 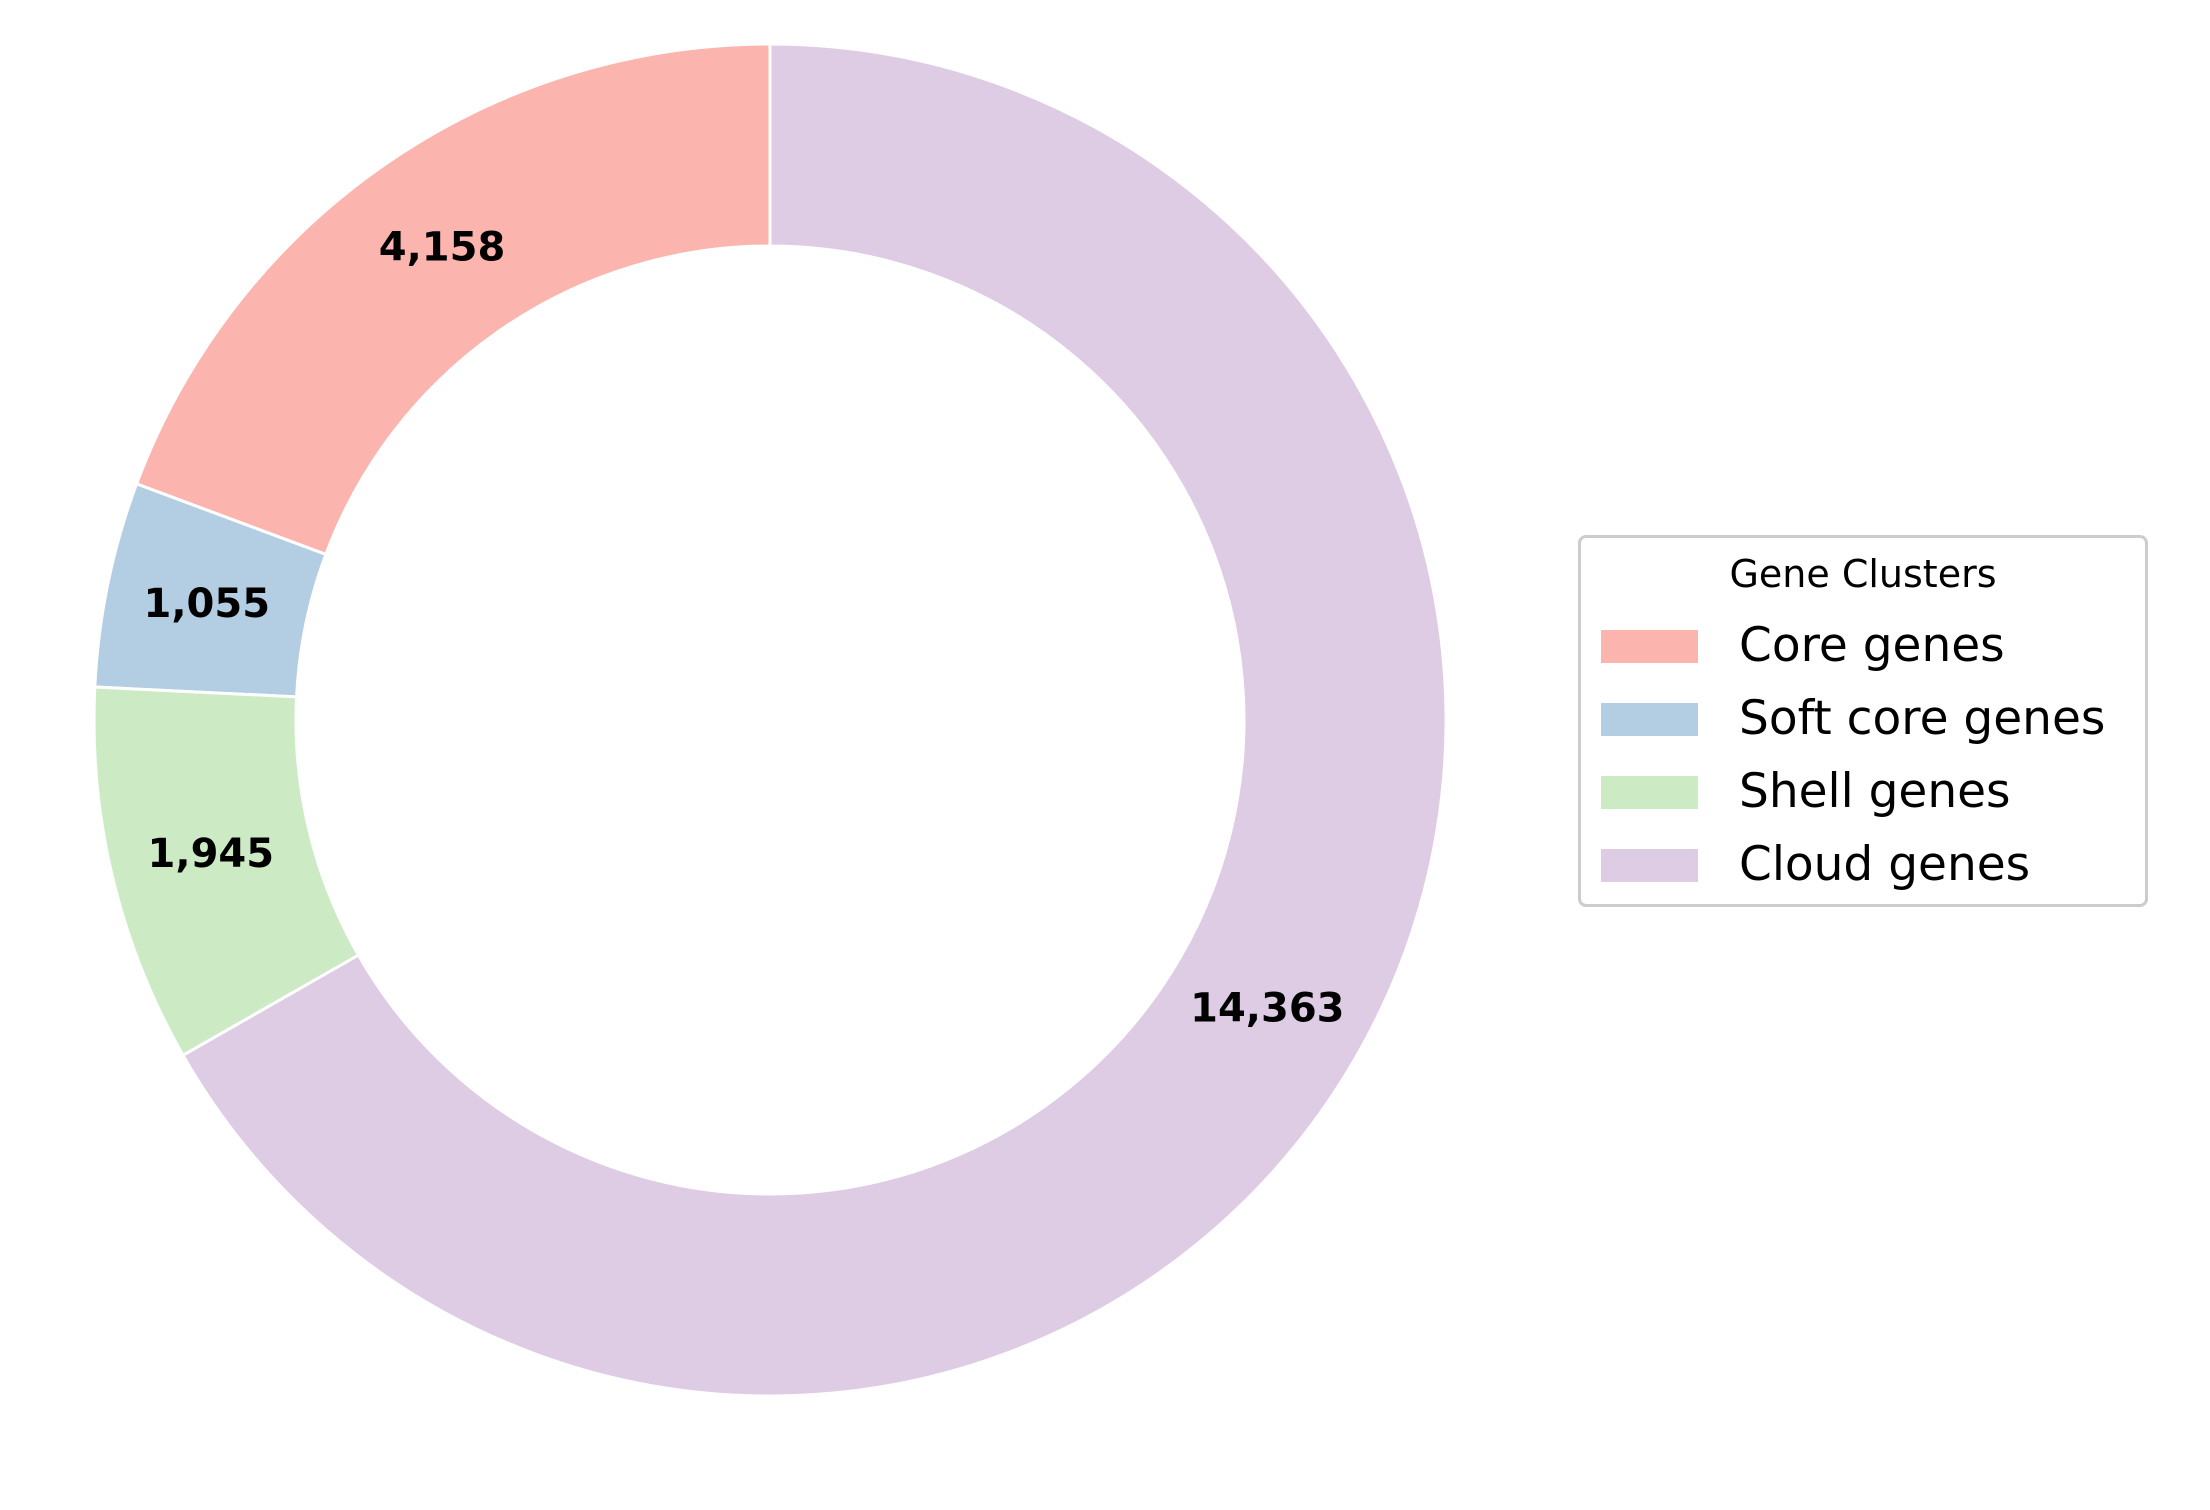 What do you see at coordinates (211, 854) in the screenshot?
I see `value-label-shell-genes: 1,945` at bounding box center [211, 854].